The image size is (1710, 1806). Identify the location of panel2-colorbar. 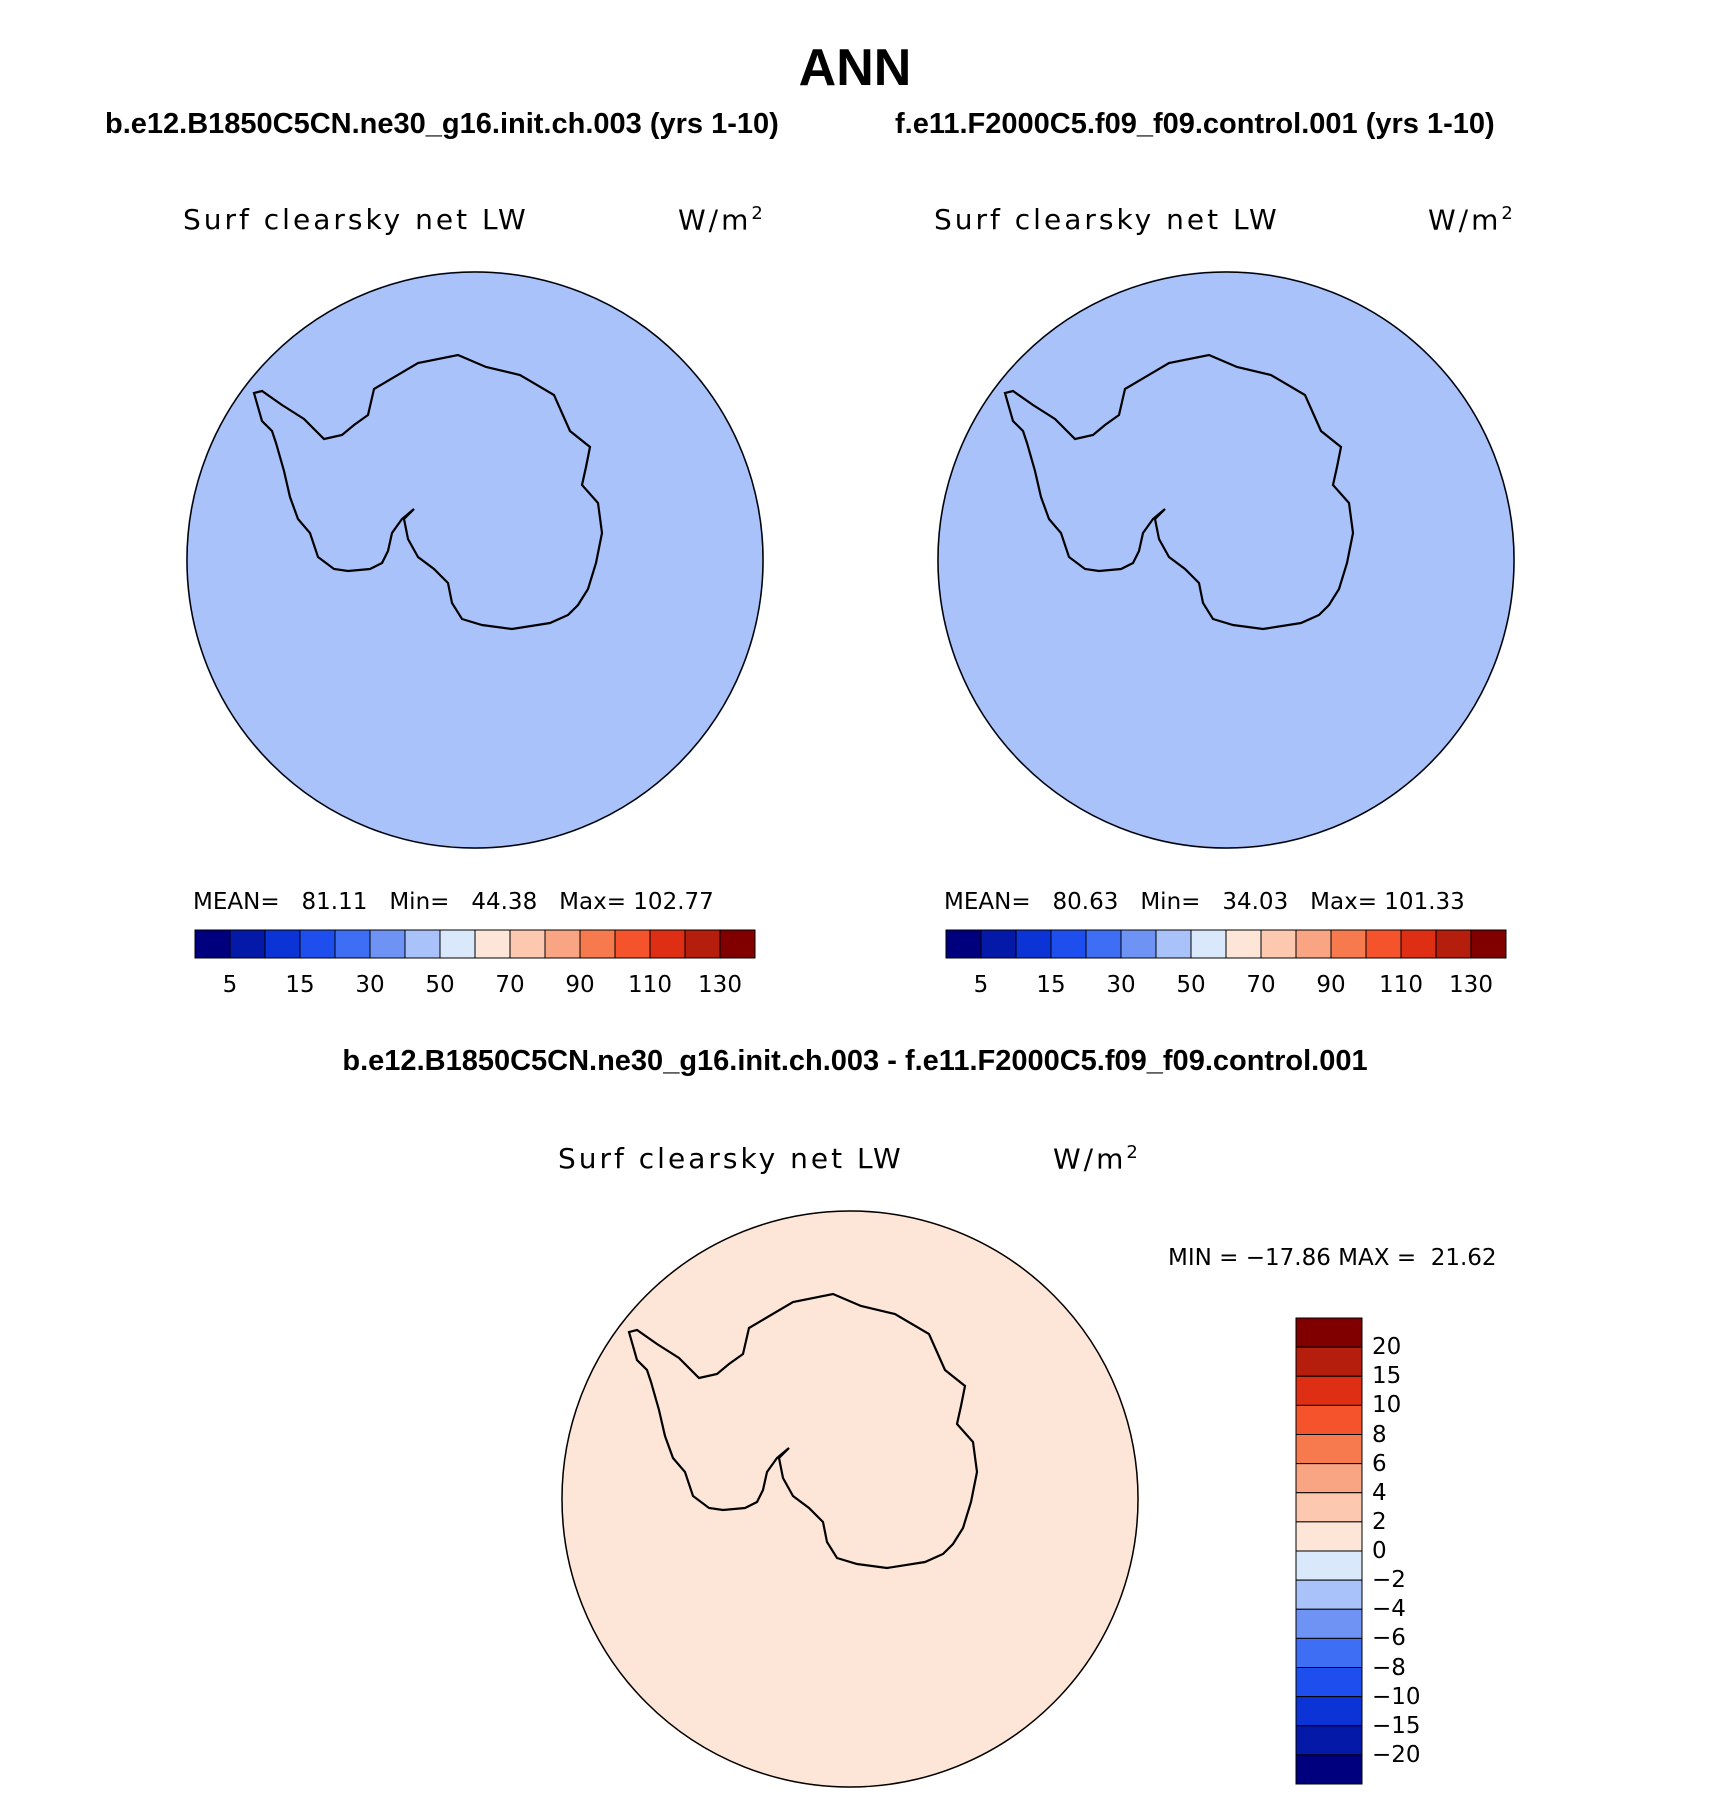
(1226, 944).